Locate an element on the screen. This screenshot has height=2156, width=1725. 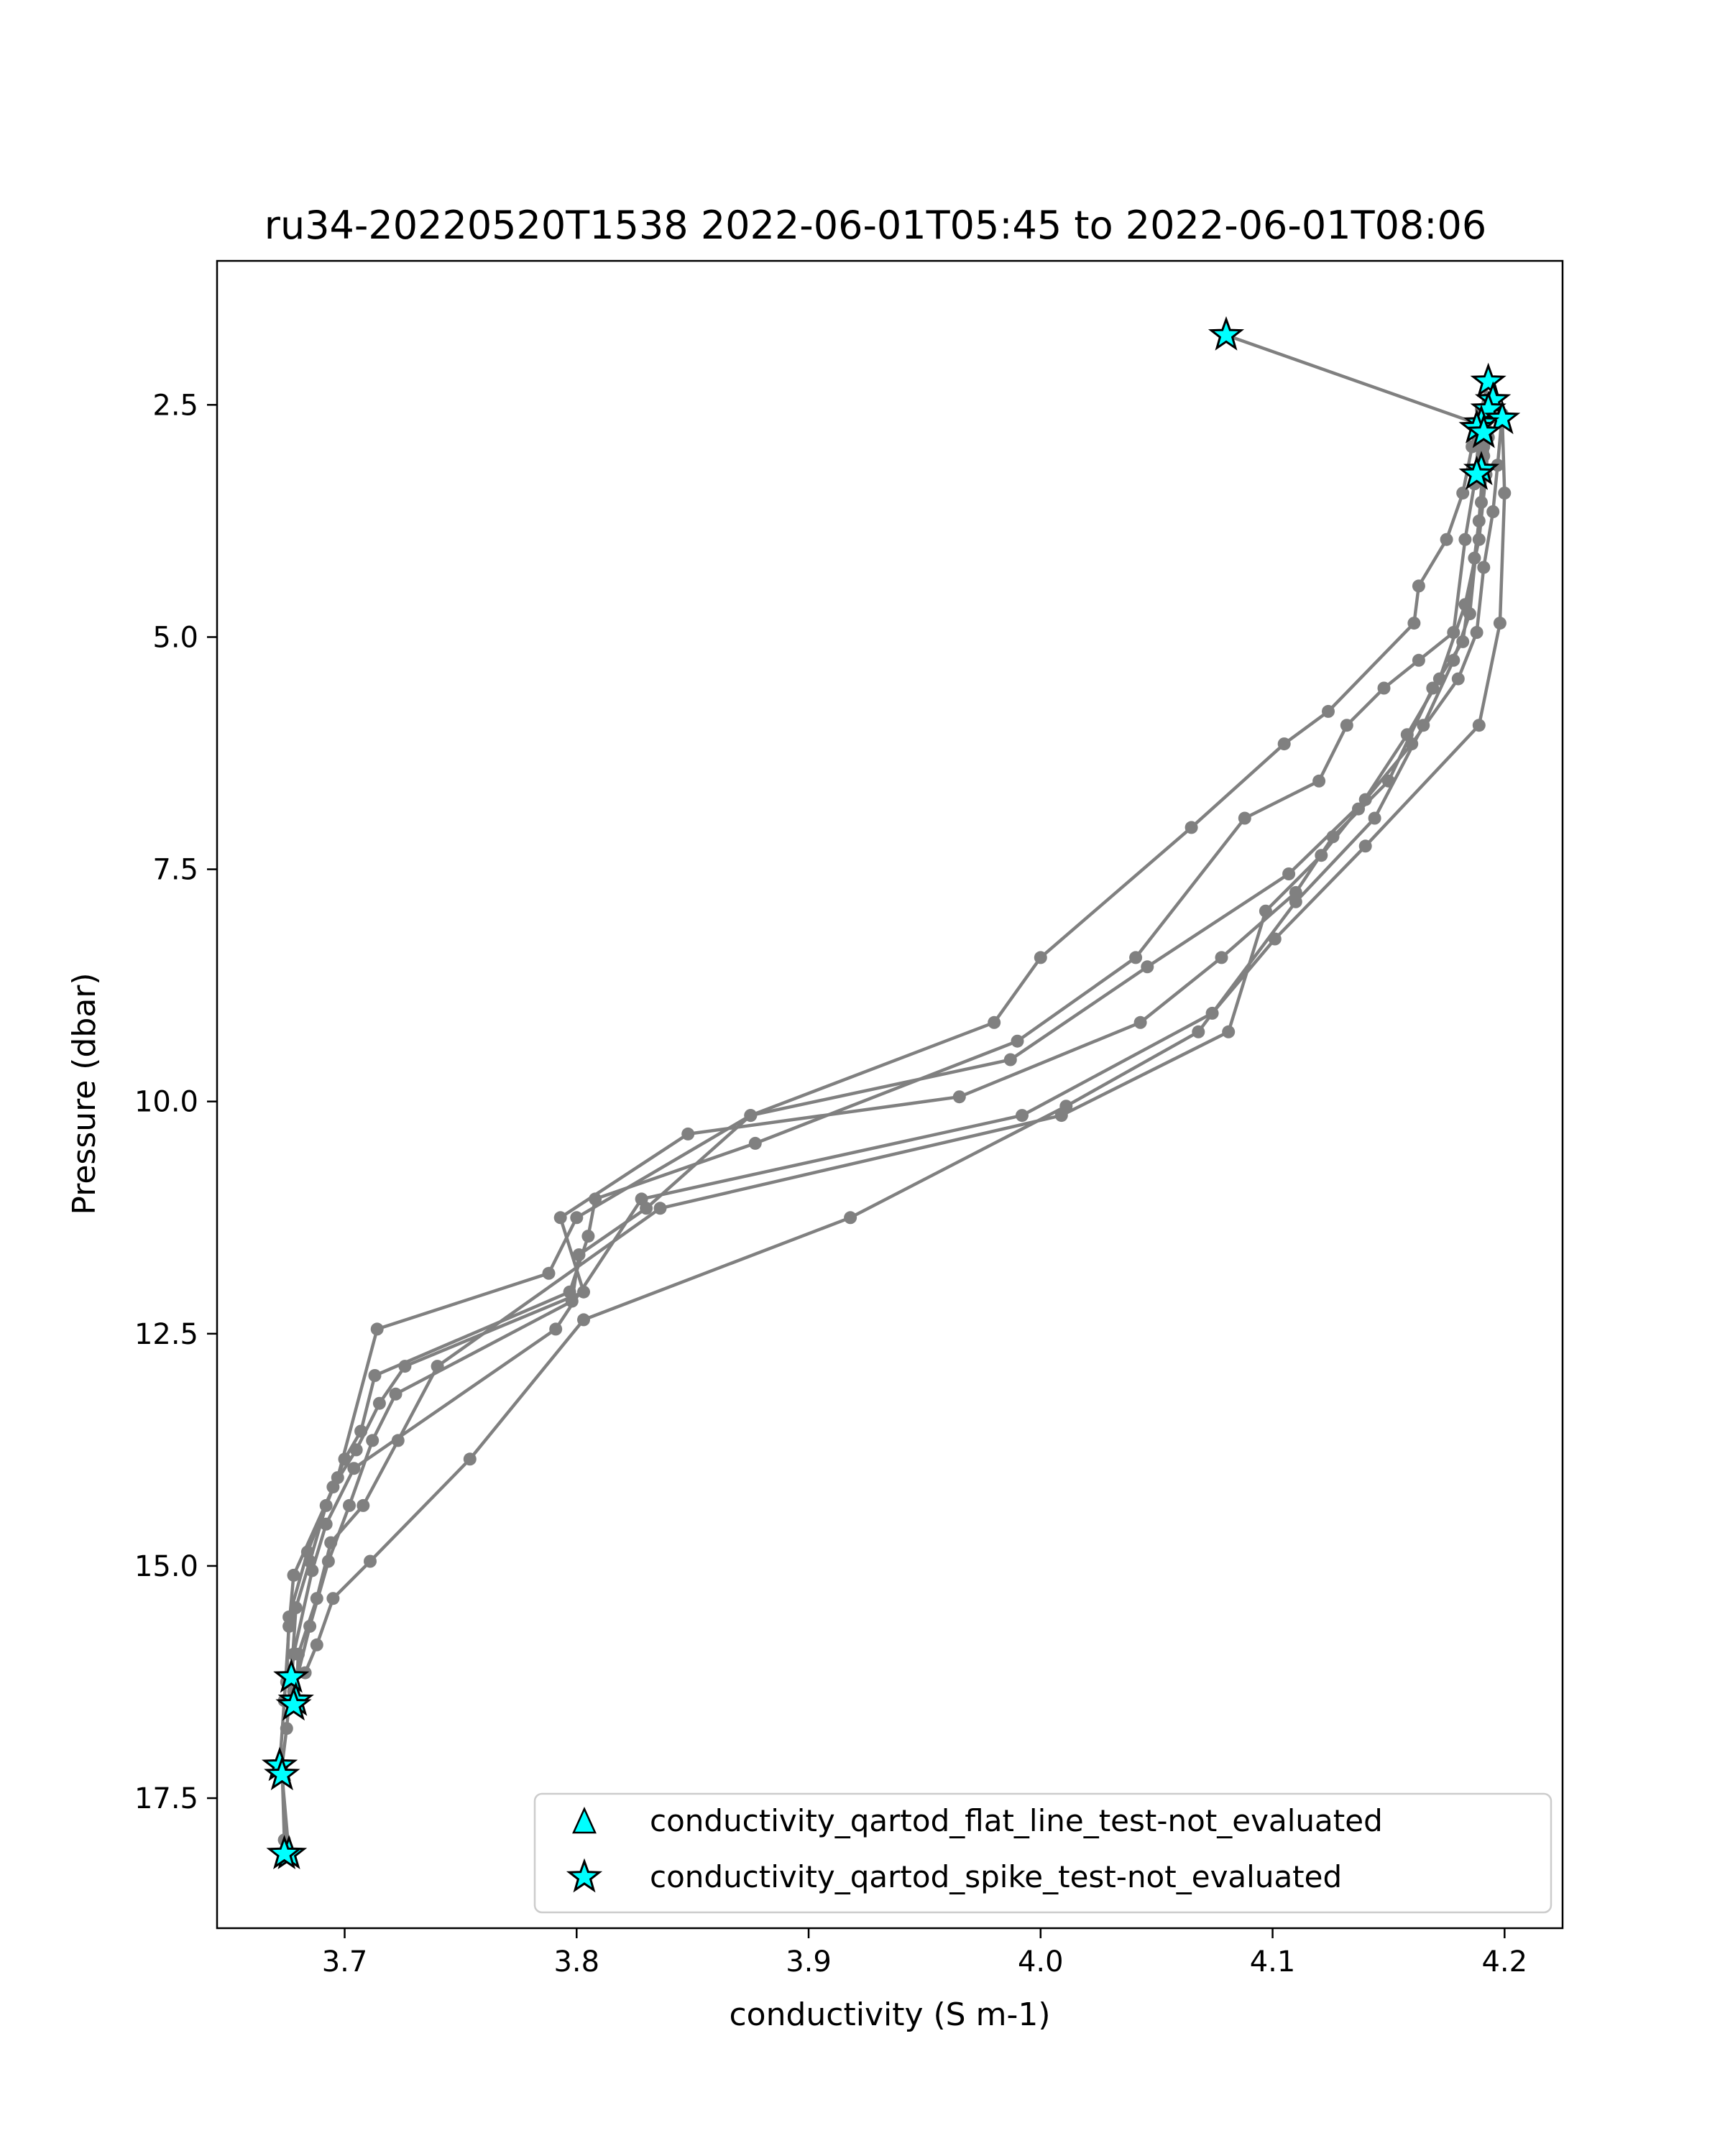
x-axis-label: conductivity (S m-1) is located at coordinates (889, 2014).